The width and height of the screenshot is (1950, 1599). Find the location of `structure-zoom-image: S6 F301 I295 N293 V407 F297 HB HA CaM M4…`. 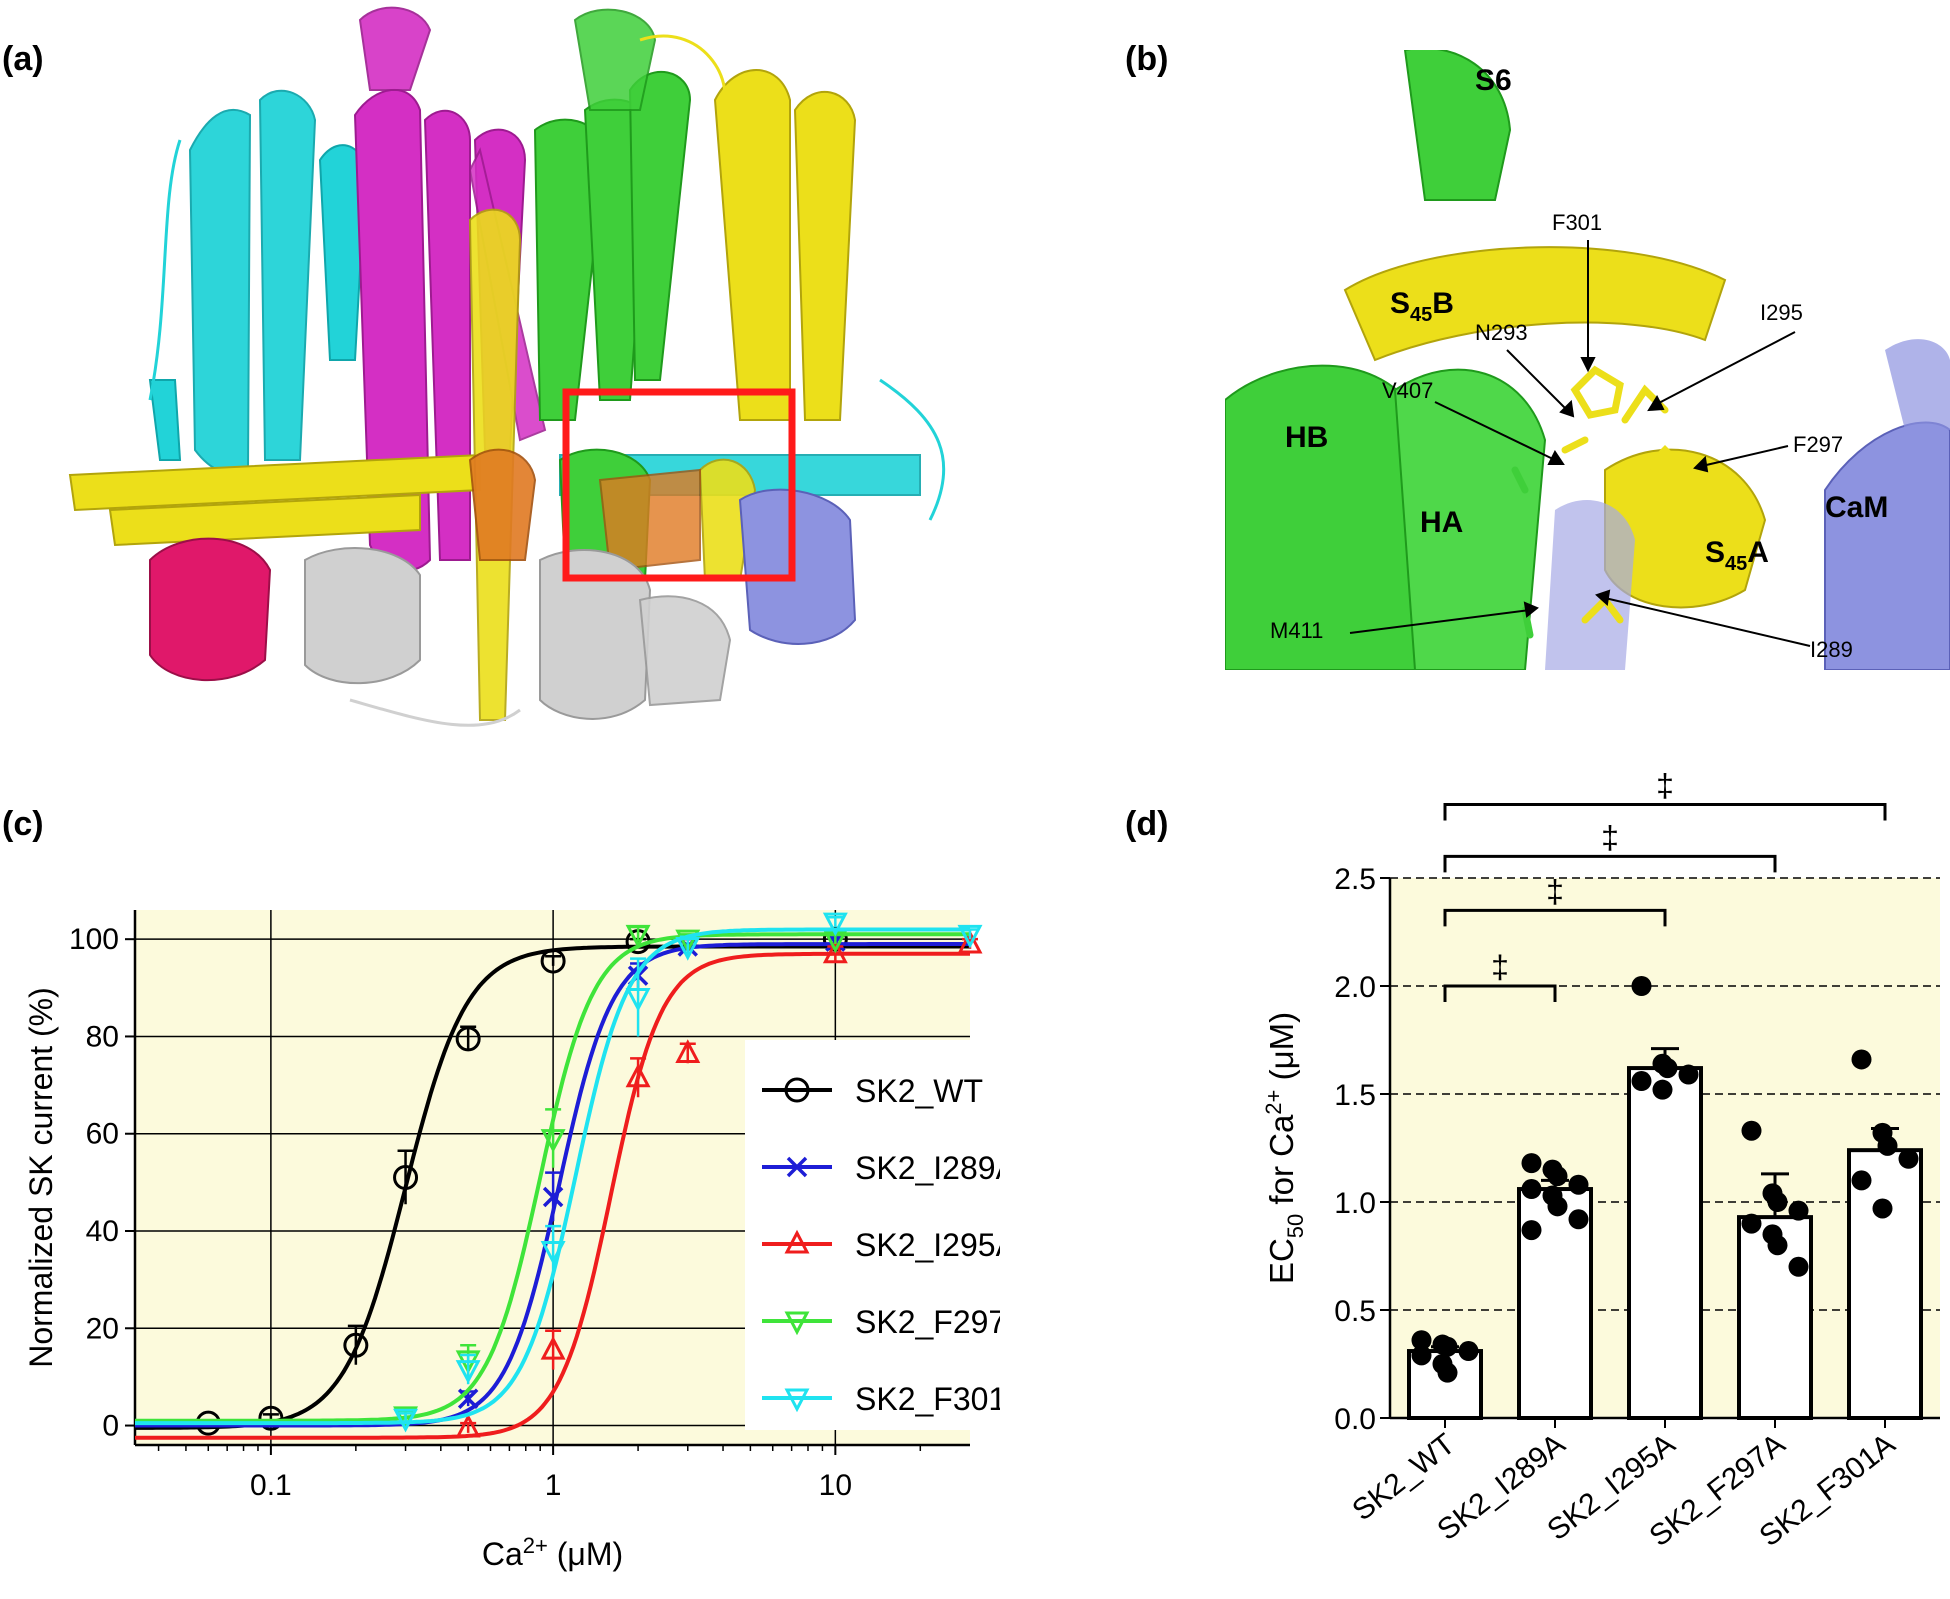

structure-zoom-image: S6 F301 I295 N293 V407 F297 HB HA CaM M4… is located at coordinates (1587, 360).